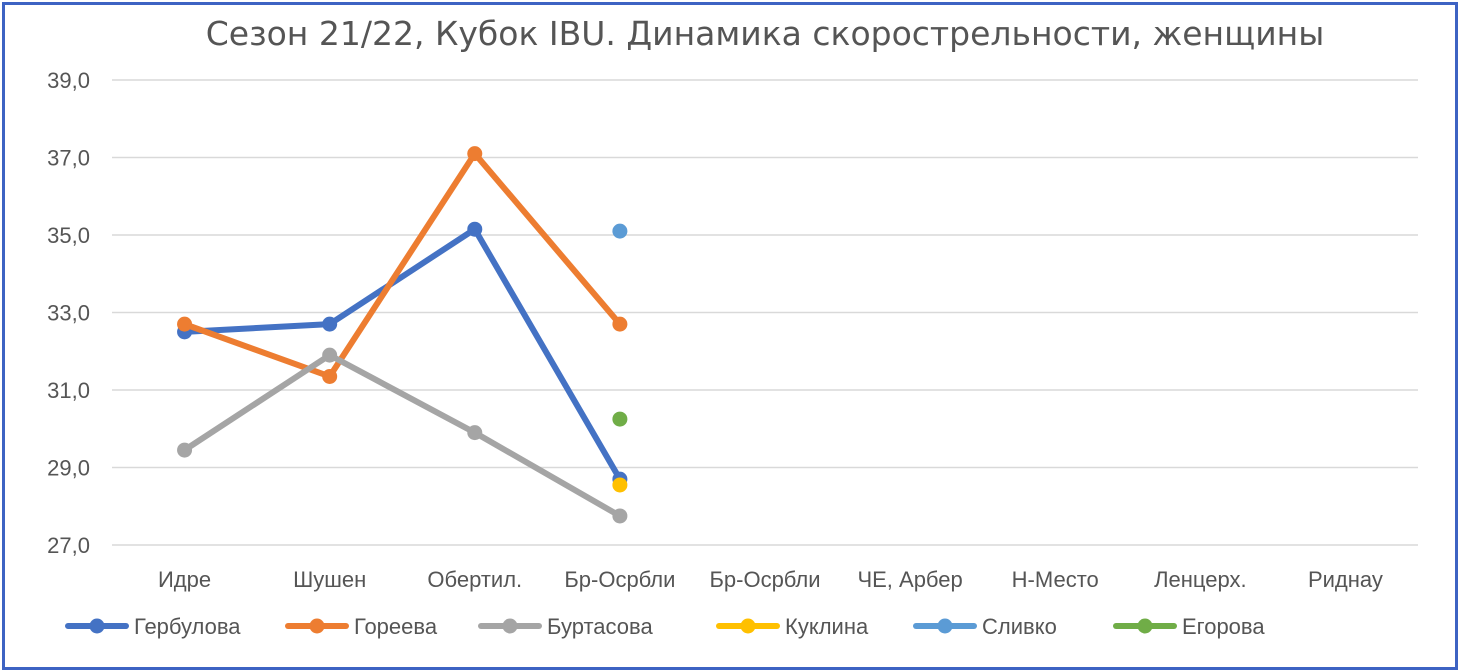 The width and height of the screenshot is (1460, 672). What do you see at coordinates (909, 579) in the screenshot?
I see `x-tick-label: ЧЕ, Арбер` at bounding box center [909, 579].